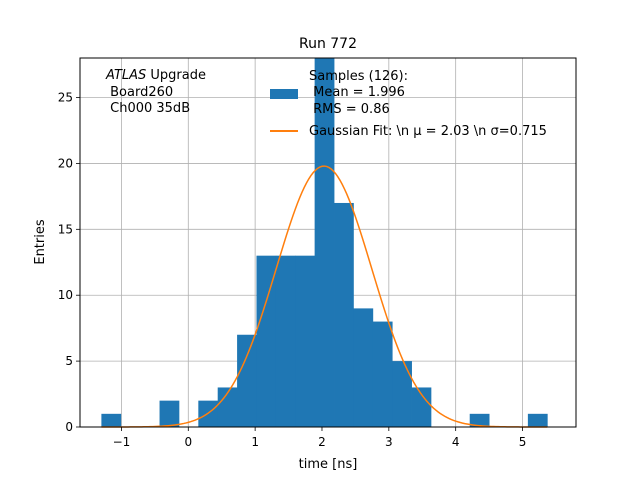 The width and height of the screenshot is (640, 480). What do you see at coordinates (284, 94) in the screenshot?
I see `legend-swatch-samples` at bounding box center [284, 94].